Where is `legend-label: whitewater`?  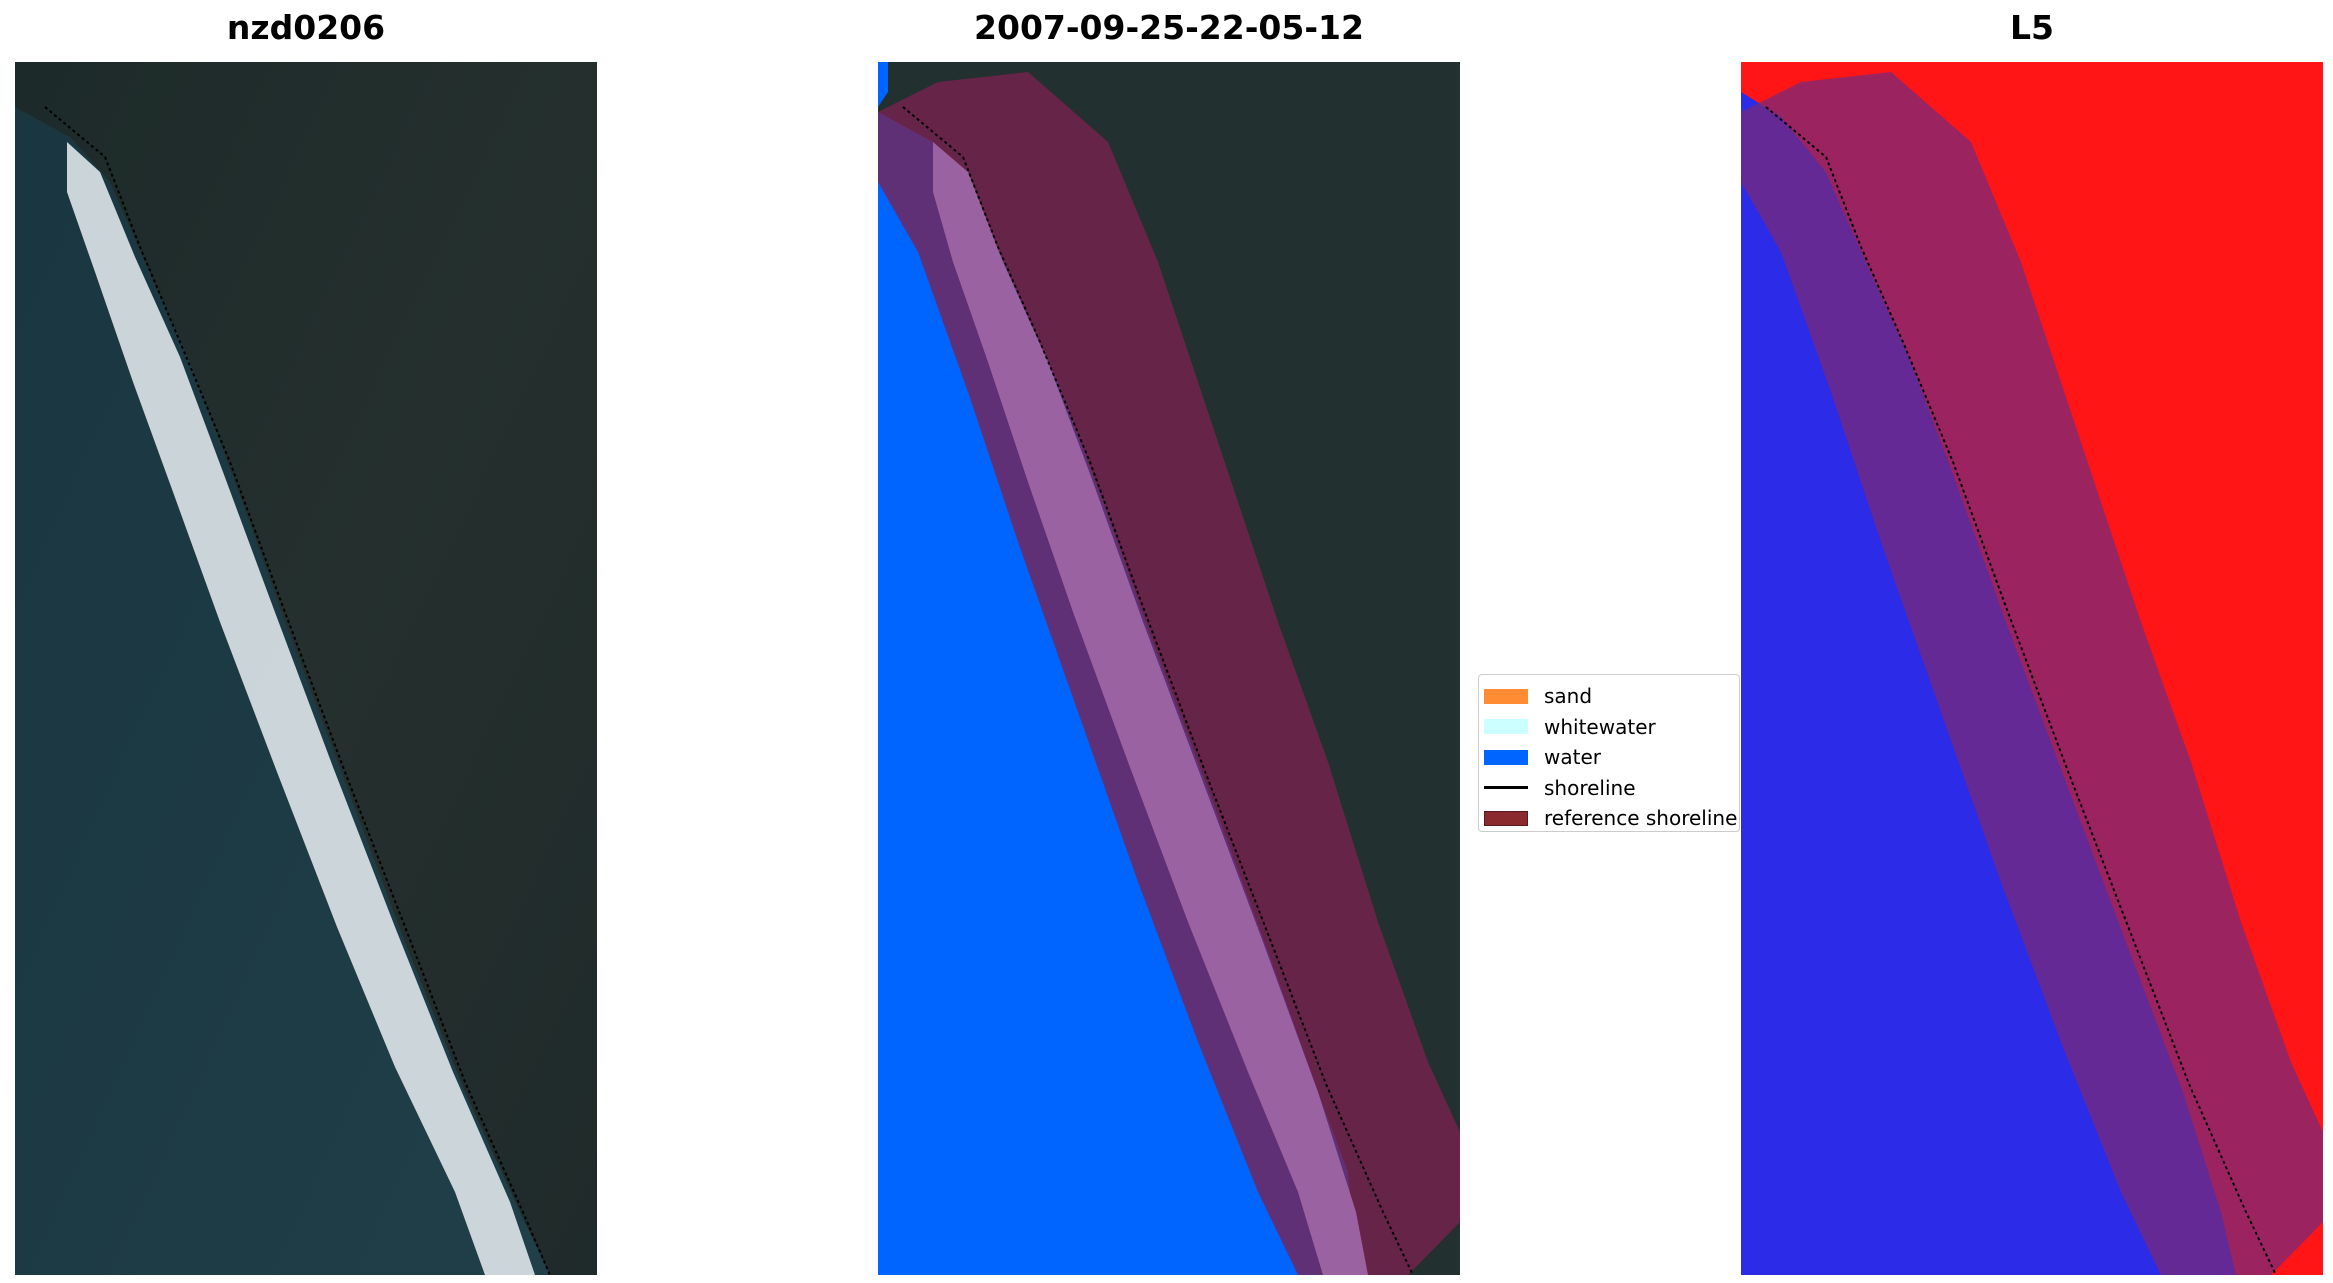
legend-label: whitewater is located at coordinates (1600, 726).